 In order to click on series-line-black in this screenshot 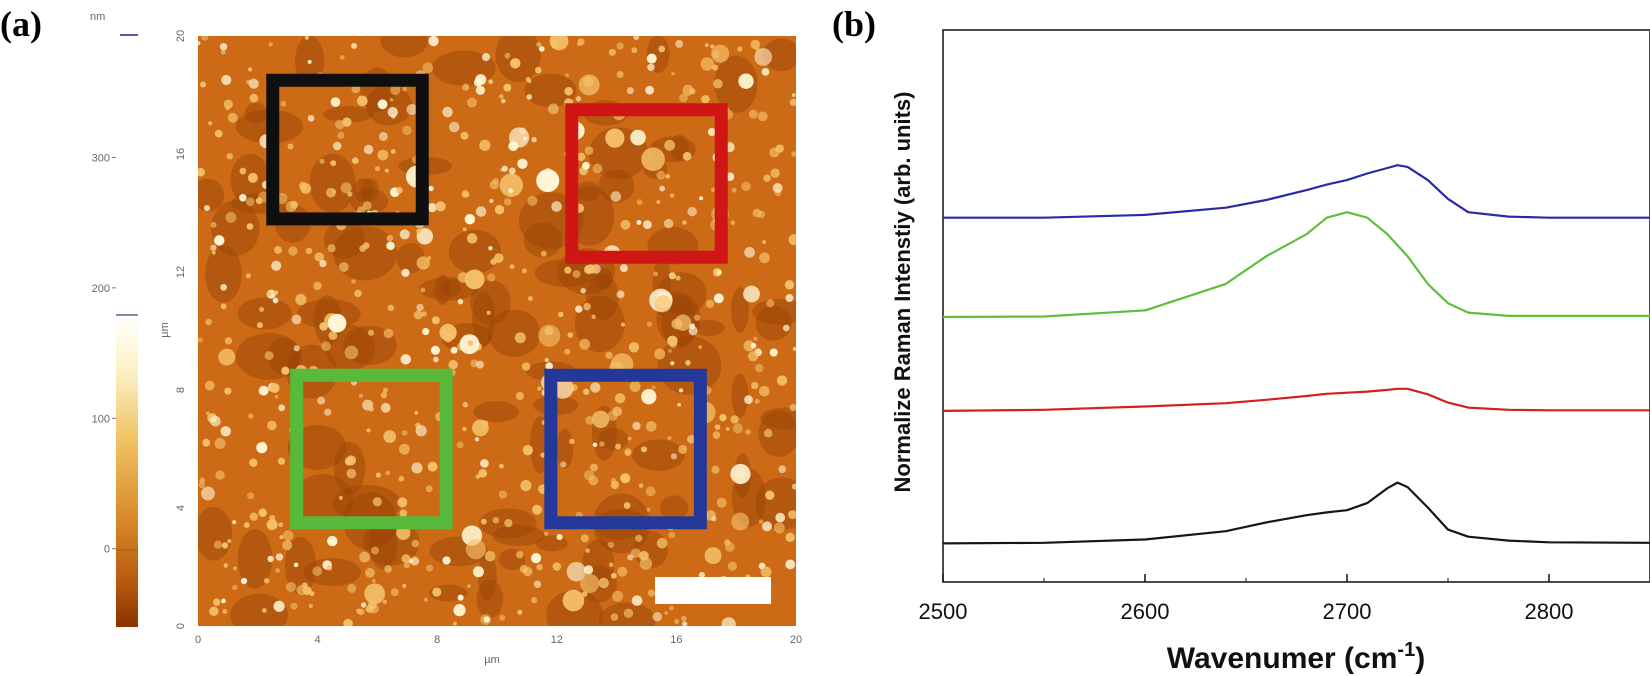, I will do `click(1296, 513)`.